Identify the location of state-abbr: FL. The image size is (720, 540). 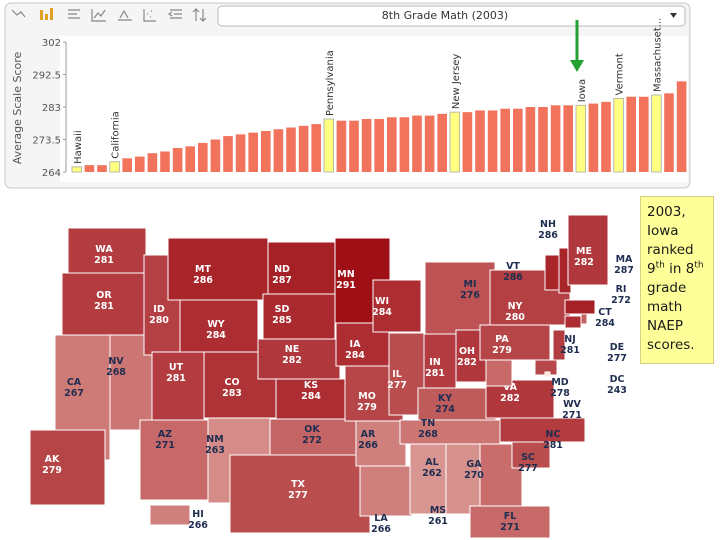
(510, 516).